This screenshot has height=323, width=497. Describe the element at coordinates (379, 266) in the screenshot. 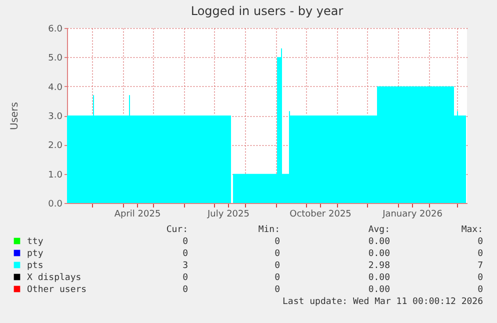

I see `text: 2.98` at that location.